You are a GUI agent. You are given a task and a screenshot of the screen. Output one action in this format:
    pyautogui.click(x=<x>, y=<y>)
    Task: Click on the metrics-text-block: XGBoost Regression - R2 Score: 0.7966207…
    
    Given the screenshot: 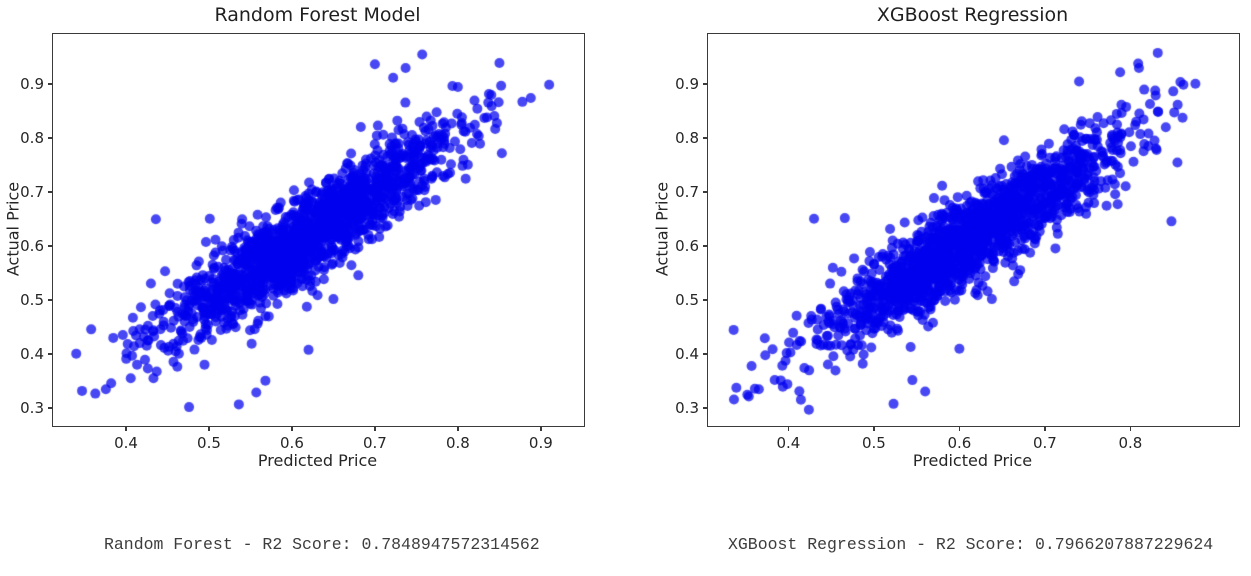 What is the action you would take?
    pyautogui.click(x=970, y=538)
    